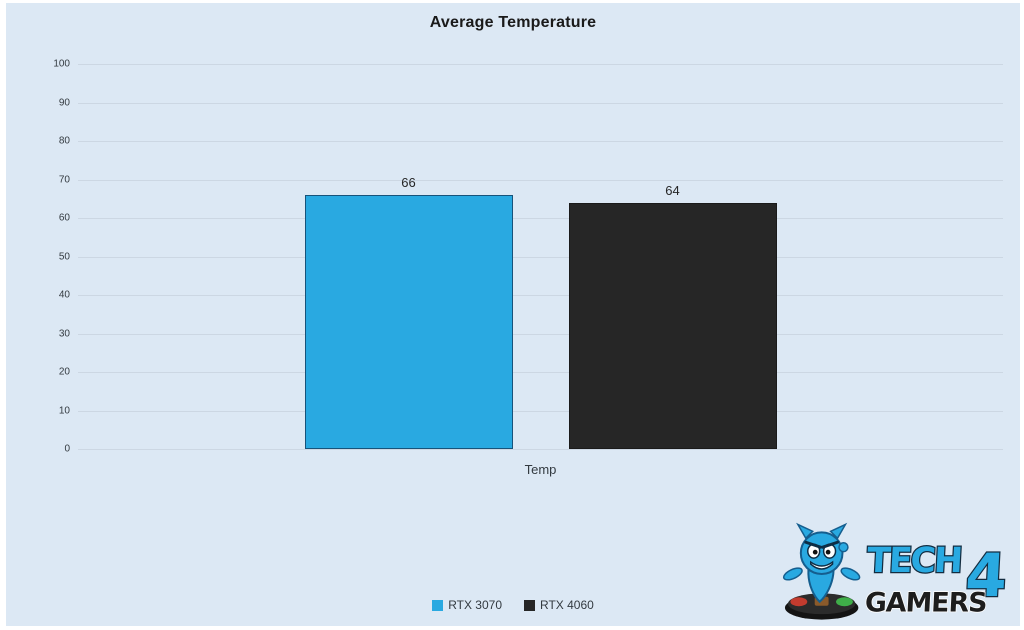 This screenshot has width=1024, height=630. Describe the element at coordinates (914, 561) in the screenshot. I see `logo-word-tech: TECH` at that location.